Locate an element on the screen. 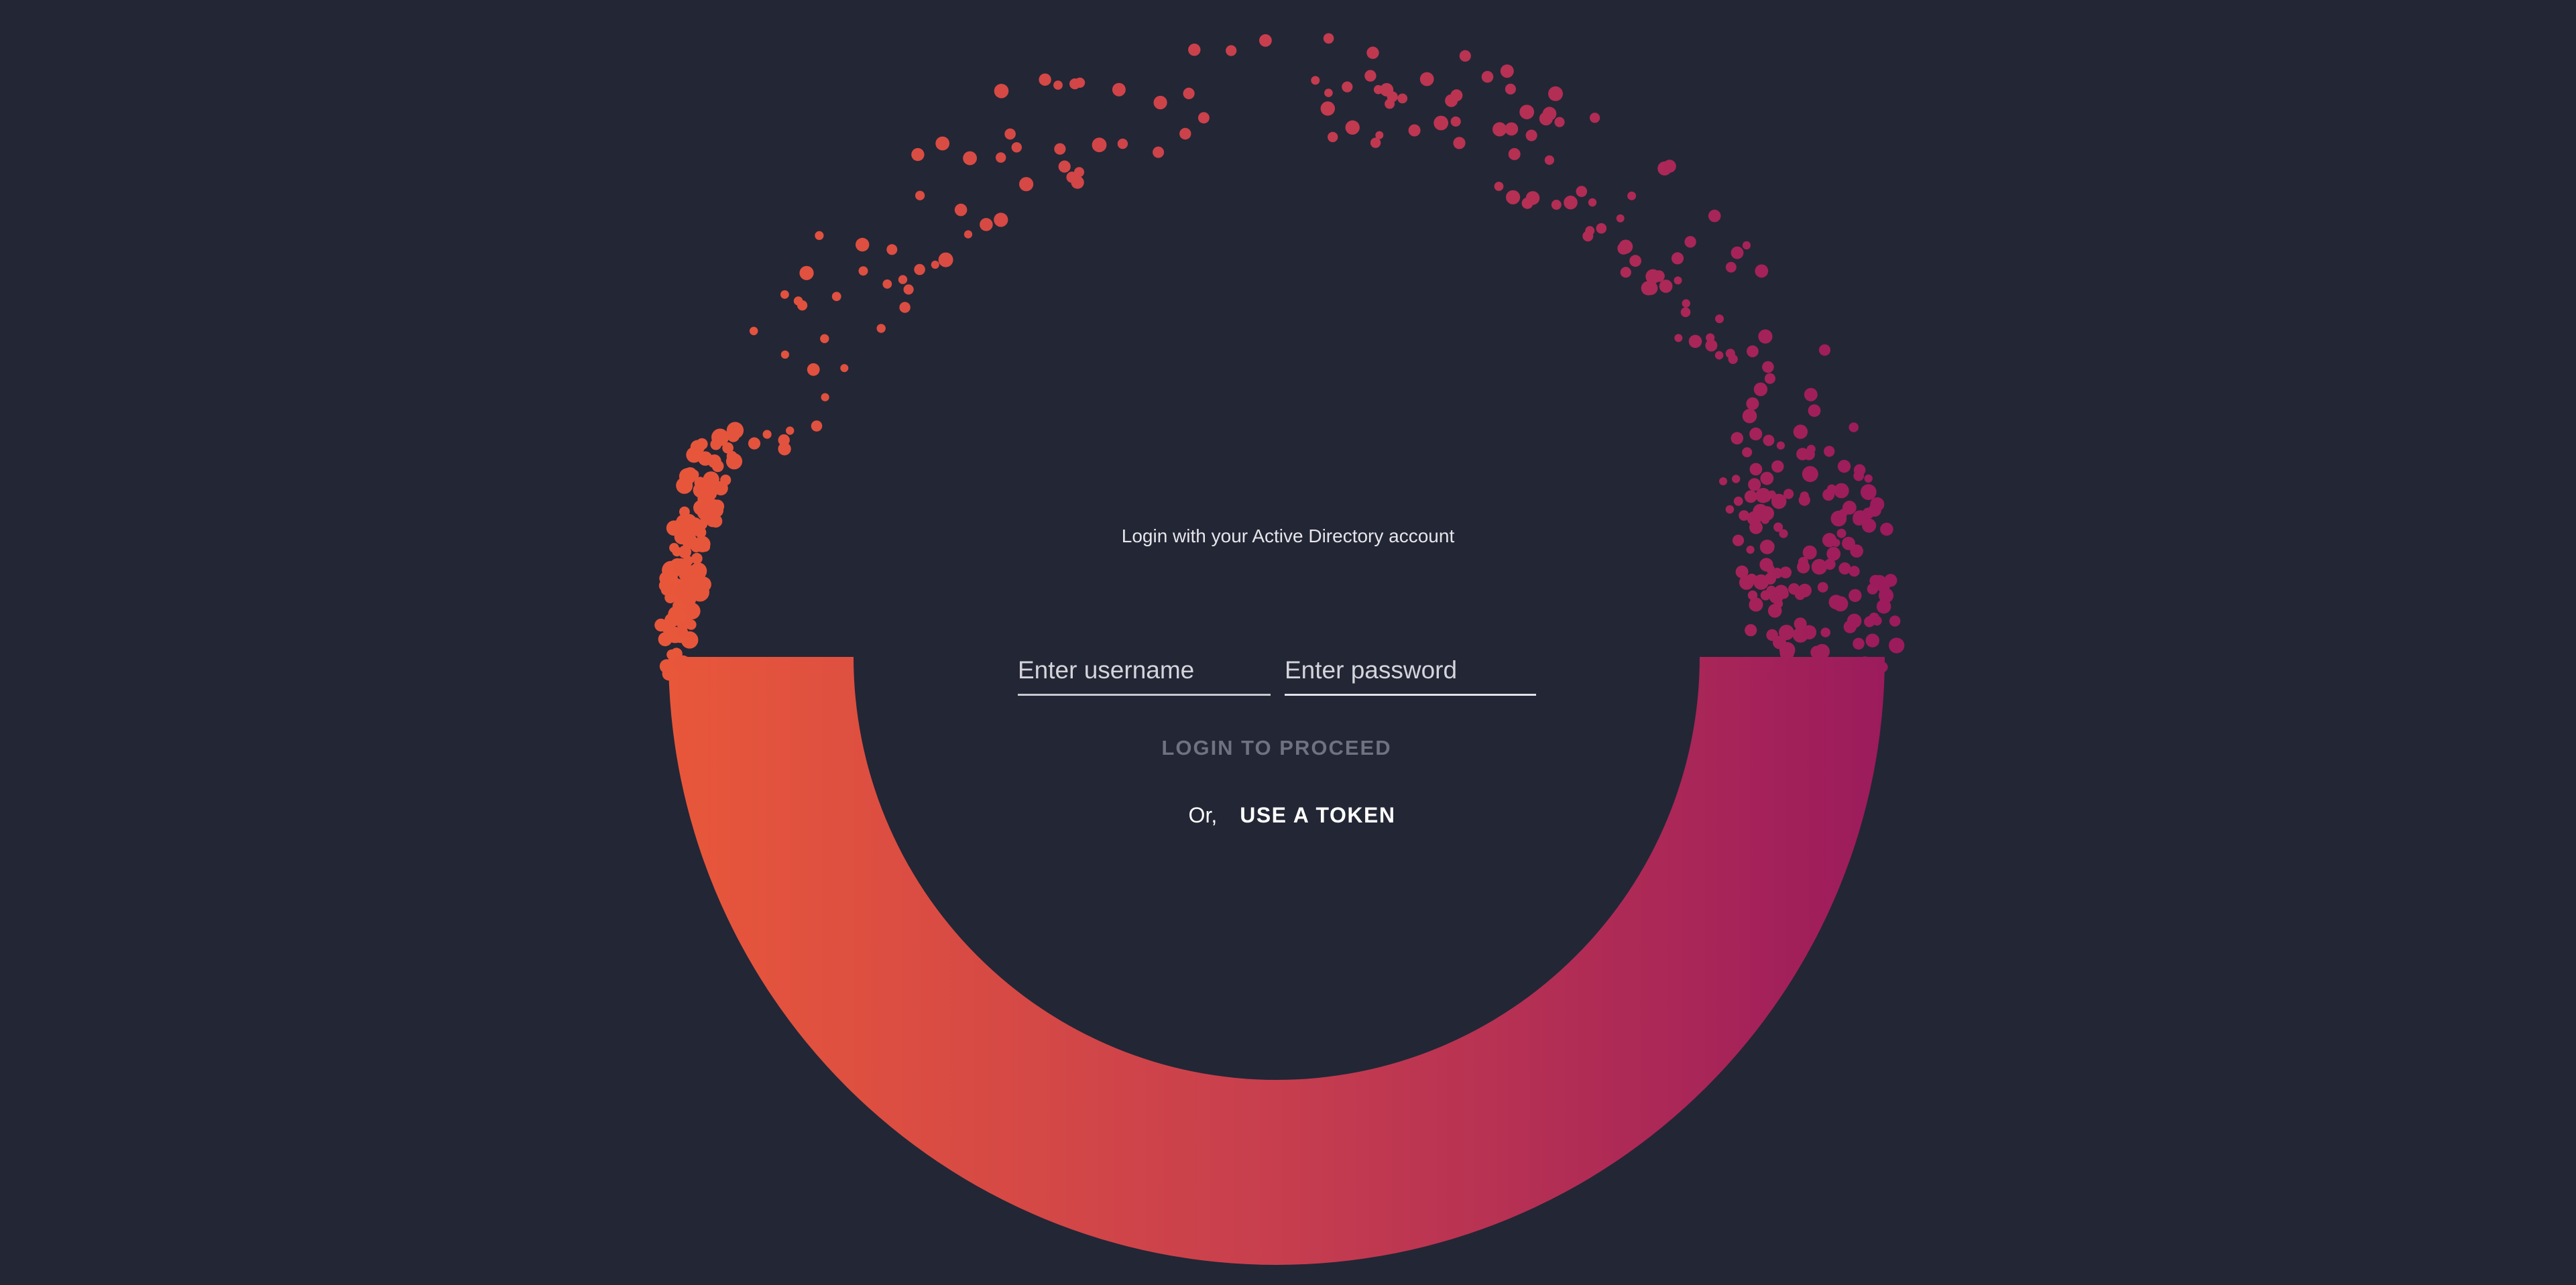 The image size is (2576, 1285). password-input is located at coordinates (1410, 670).